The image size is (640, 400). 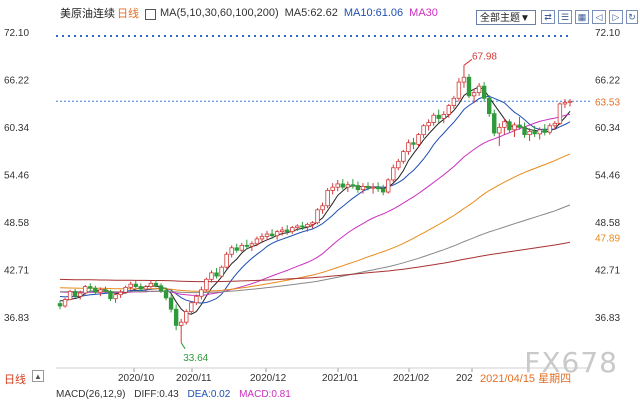 What do you see at coordinates (506, 17) in the screenshot?
I see `topic-select: 全部主题▼` at bounding box center [506, 17].